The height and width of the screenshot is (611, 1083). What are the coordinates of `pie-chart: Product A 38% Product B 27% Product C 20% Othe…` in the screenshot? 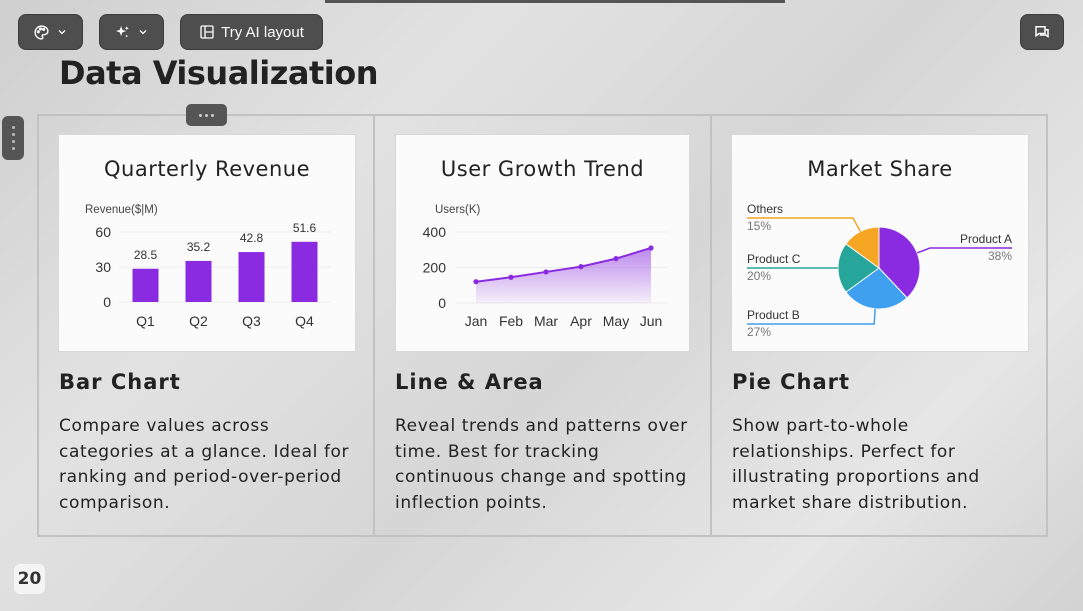 It's located at (879, 270).